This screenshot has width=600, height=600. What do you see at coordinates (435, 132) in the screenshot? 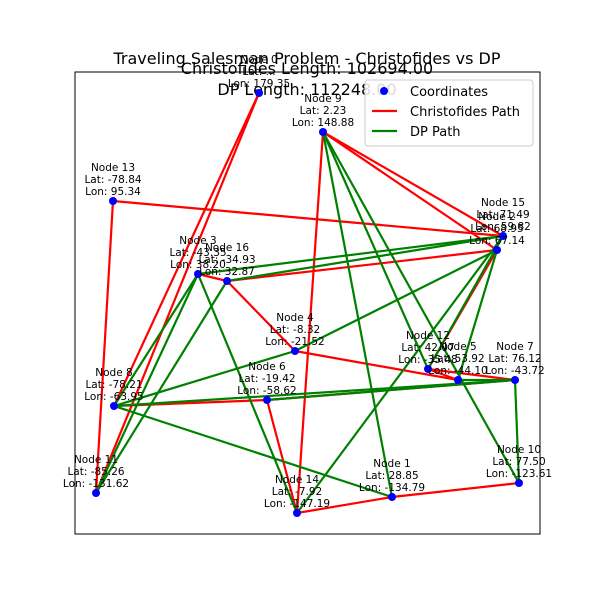
I see `legend-dp-label: DP Path` at bounding box center [435, 132].